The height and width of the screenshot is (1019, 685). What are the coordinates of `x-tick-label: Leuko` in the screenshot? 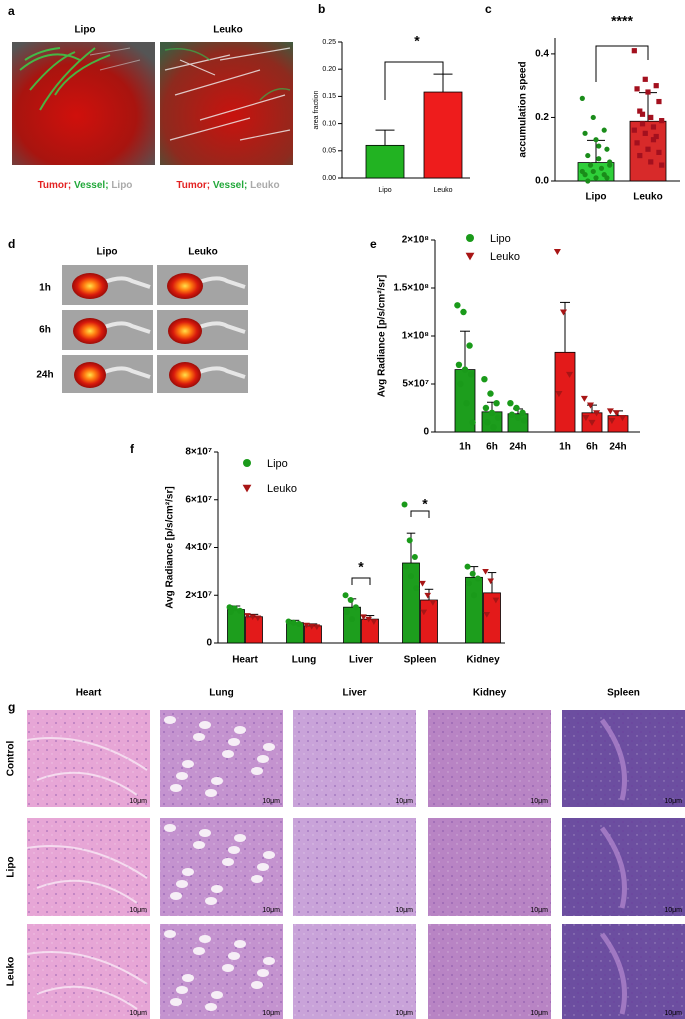 It's located at (647, 197).